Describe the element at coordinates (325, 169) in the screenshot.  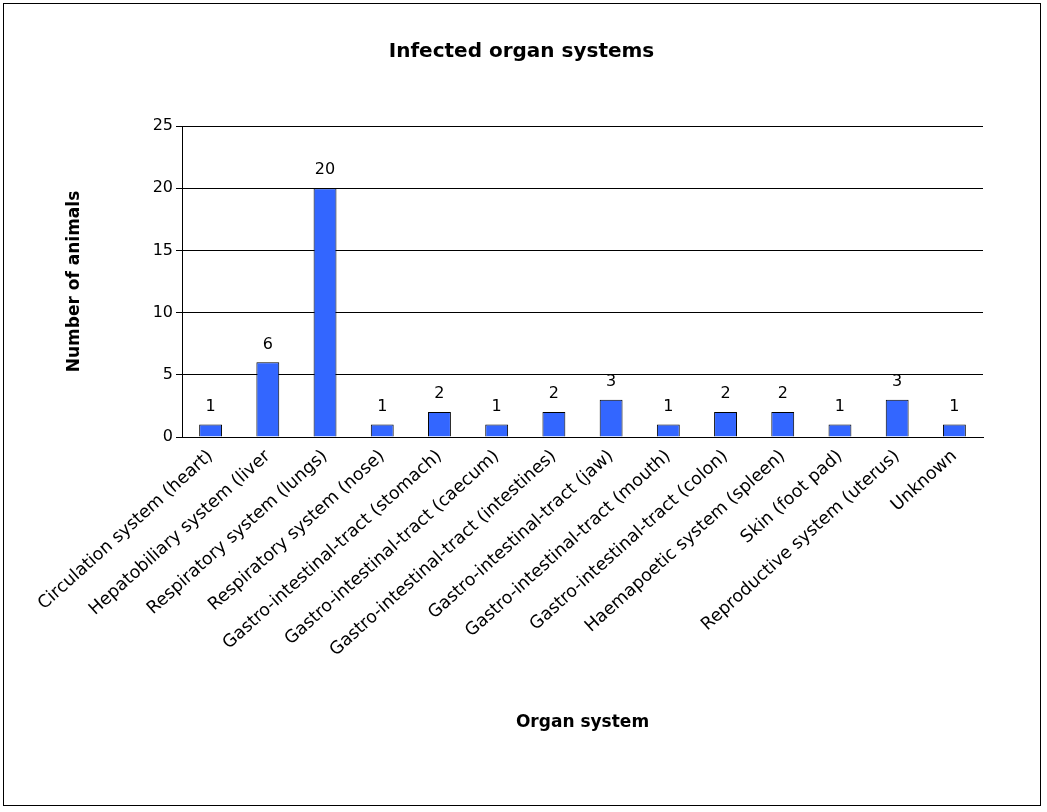
I see `data-label: 20` at that location.